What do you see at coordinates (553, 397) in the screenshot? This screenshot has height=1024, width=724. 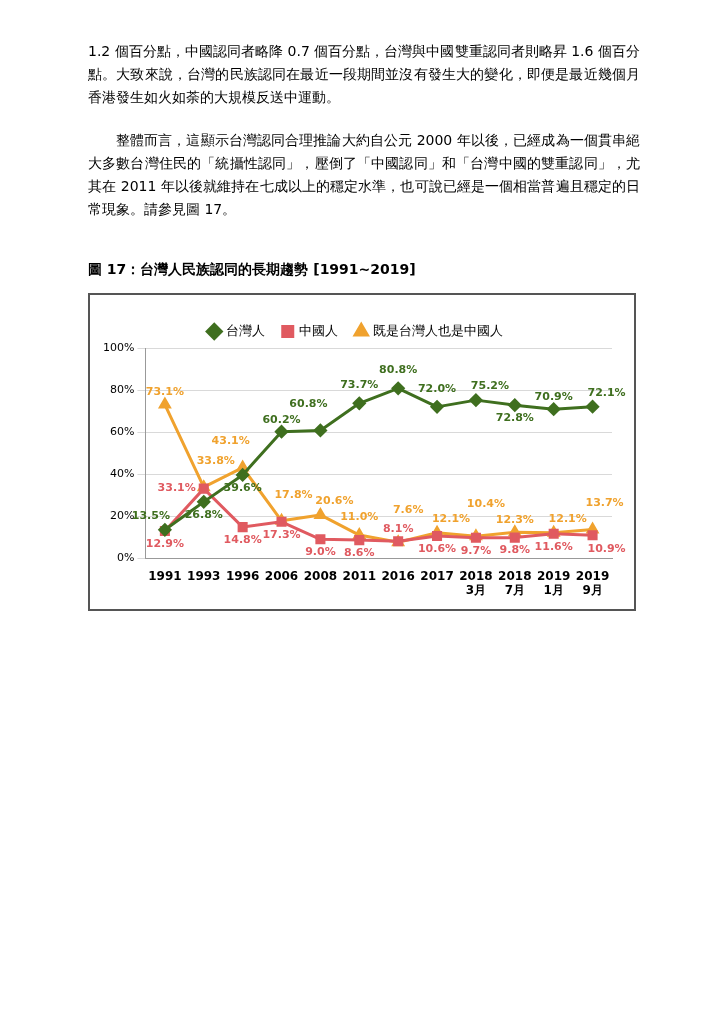 I see `data-label: 70.9%` at bounding box center [553, 397].